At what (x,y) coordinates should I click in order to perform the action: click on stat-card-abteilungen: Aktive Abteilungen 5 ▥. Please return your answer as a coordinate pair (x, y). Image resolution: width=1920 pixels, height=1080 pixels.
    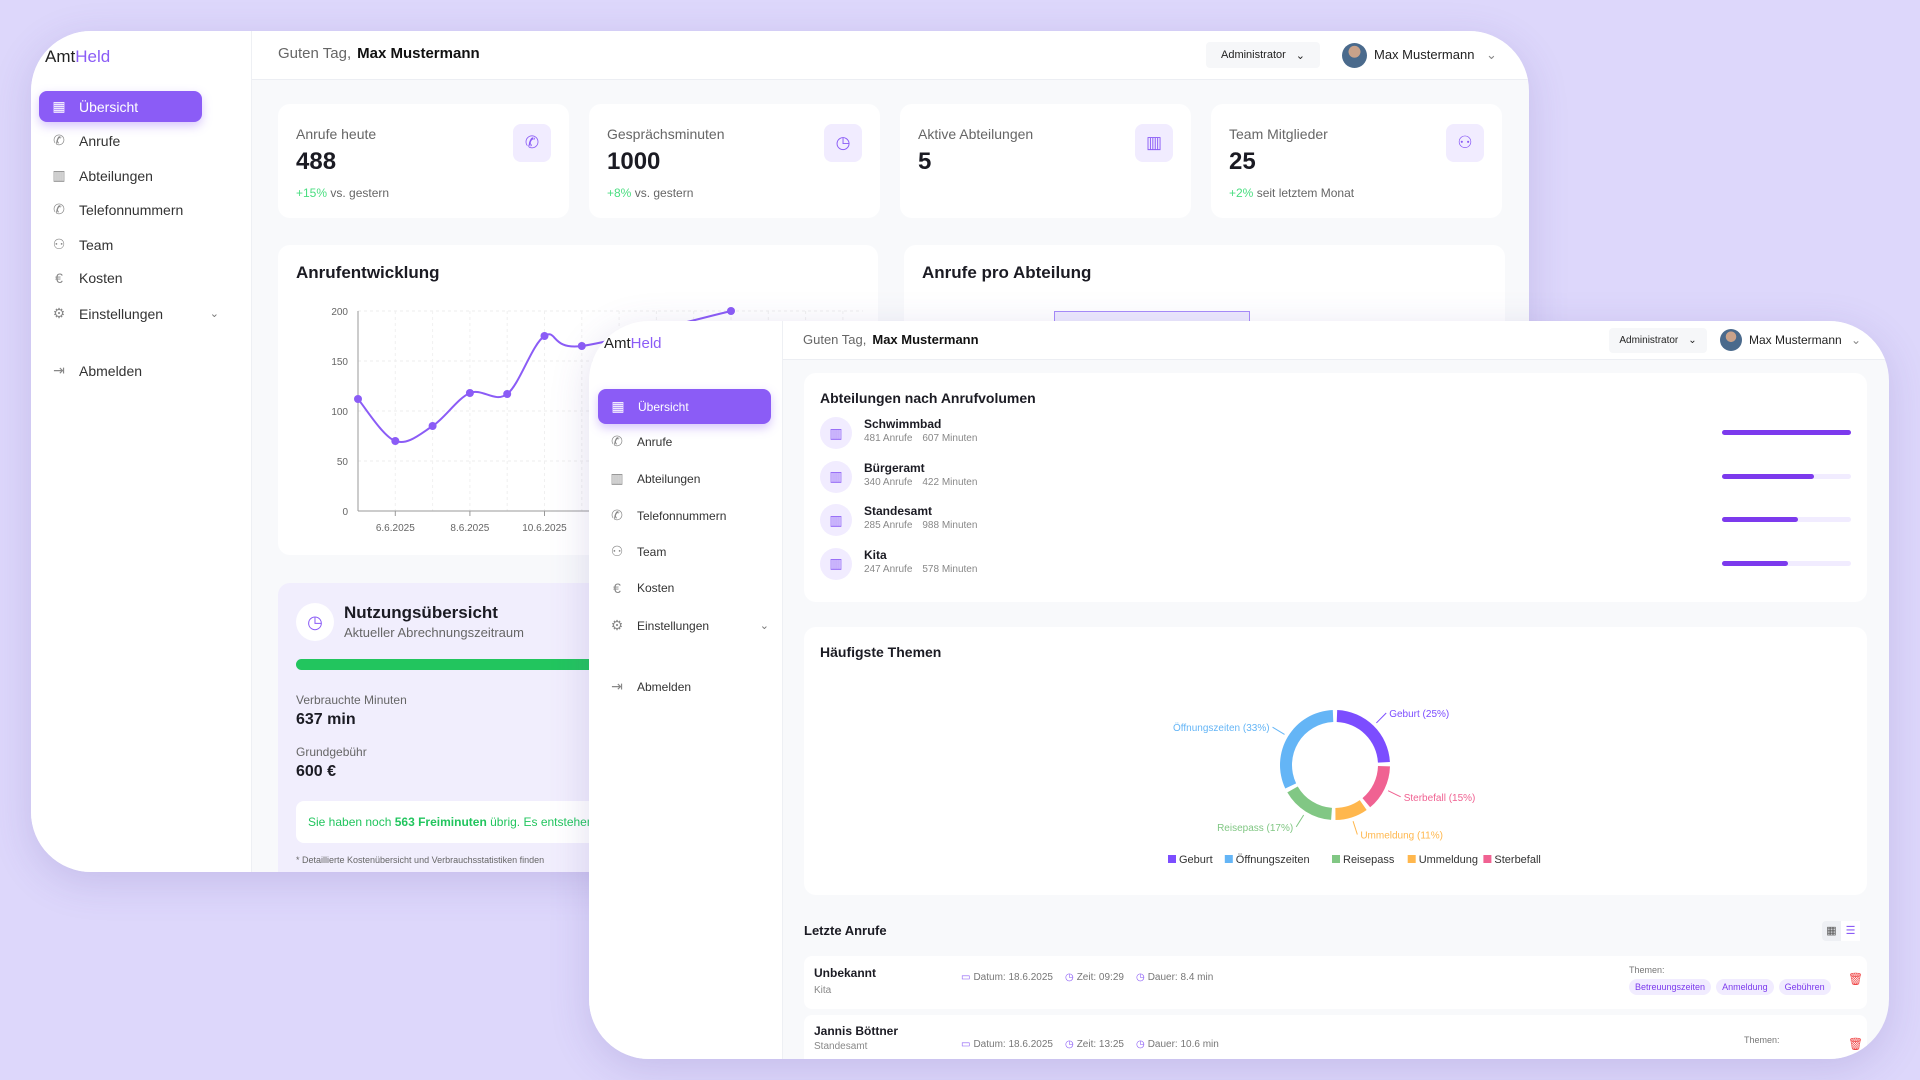
    Looking at the image, I should click on (1045, 161).